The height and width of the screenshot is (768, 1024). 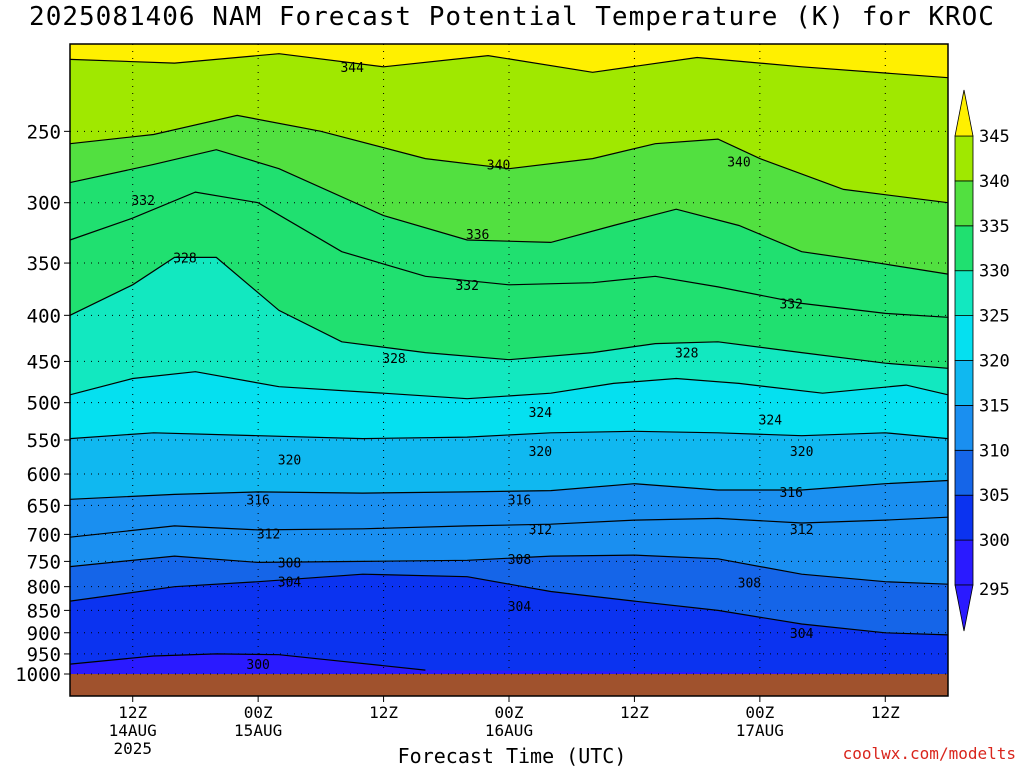 I want to click on x-tick-label-1: 00Z, so click(x=258, y=712).